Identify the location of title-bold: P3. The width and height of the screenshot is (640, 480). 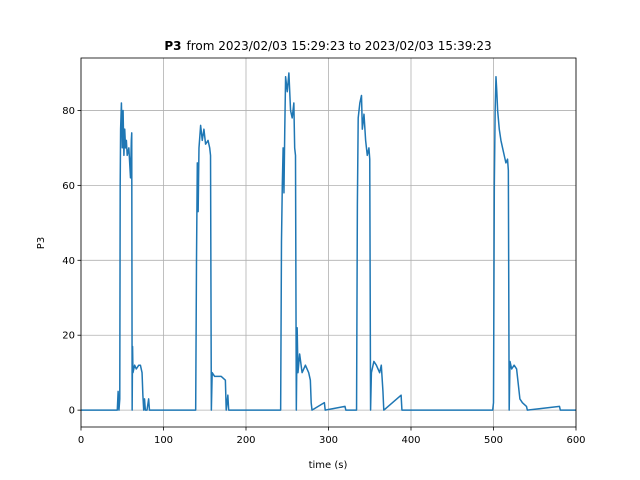
(172, 46).